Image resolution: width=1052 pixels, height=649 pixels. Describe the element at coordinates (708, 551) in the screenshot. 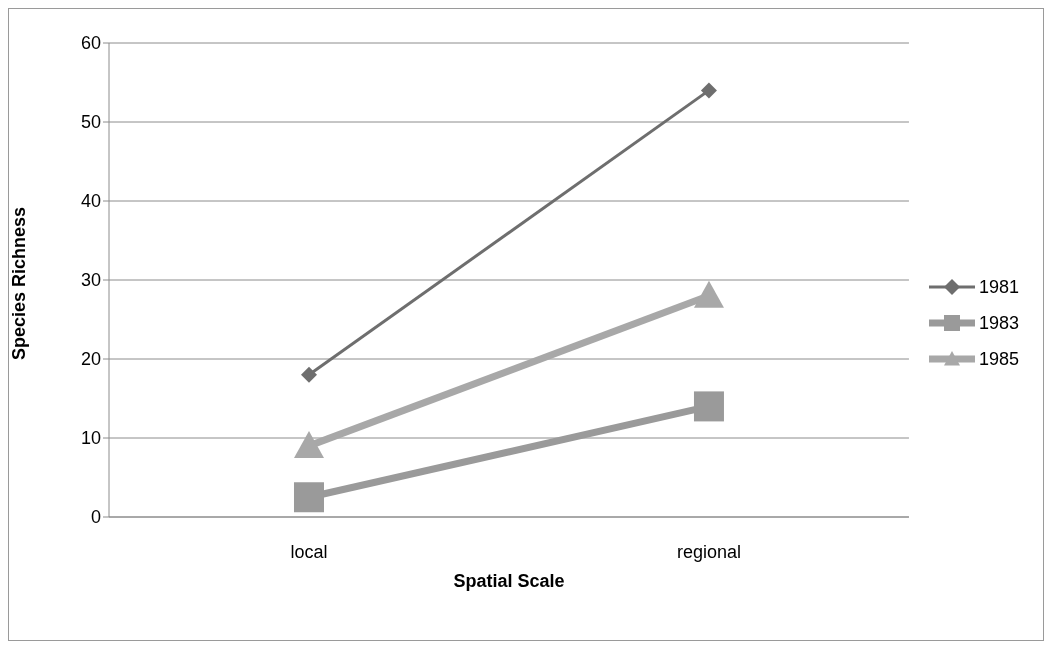

I see `x-tick-label: regional` at that location.